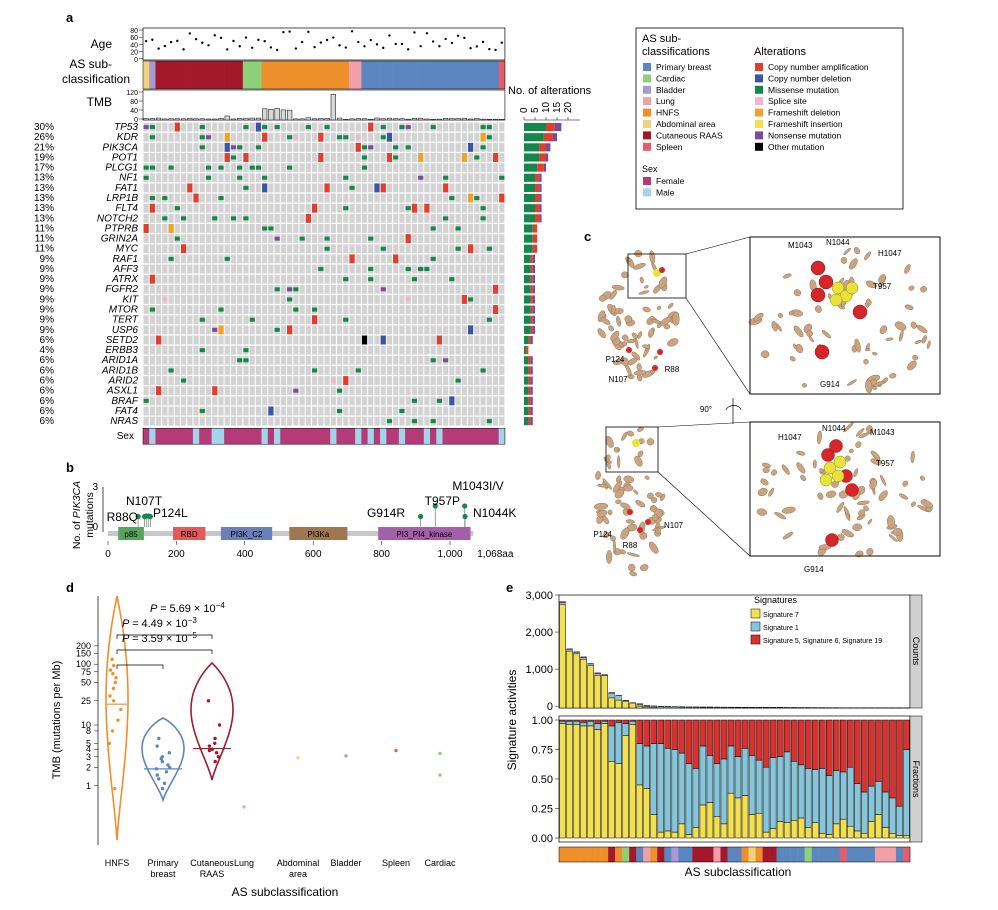  Describe the element at coordinates (44, 127) in the screenshot. I see `gene-percent-TP53: 30%` at that location.